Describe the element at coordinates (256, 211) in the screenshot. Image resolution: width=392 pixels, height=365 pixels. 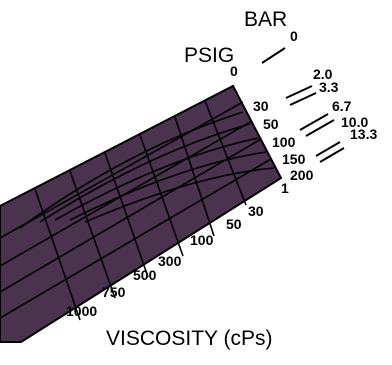
I see `viscosity-tick-30: 30` at that location.